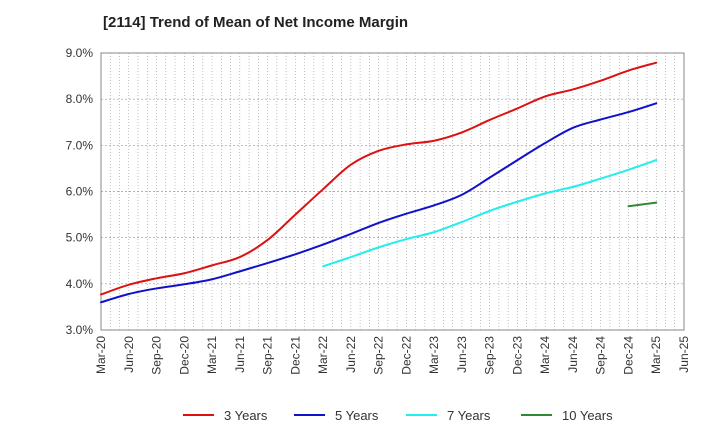 This screenshot has height=440, width=720. I want to click on x-tick-label: Sep-23, so click(490, 355).